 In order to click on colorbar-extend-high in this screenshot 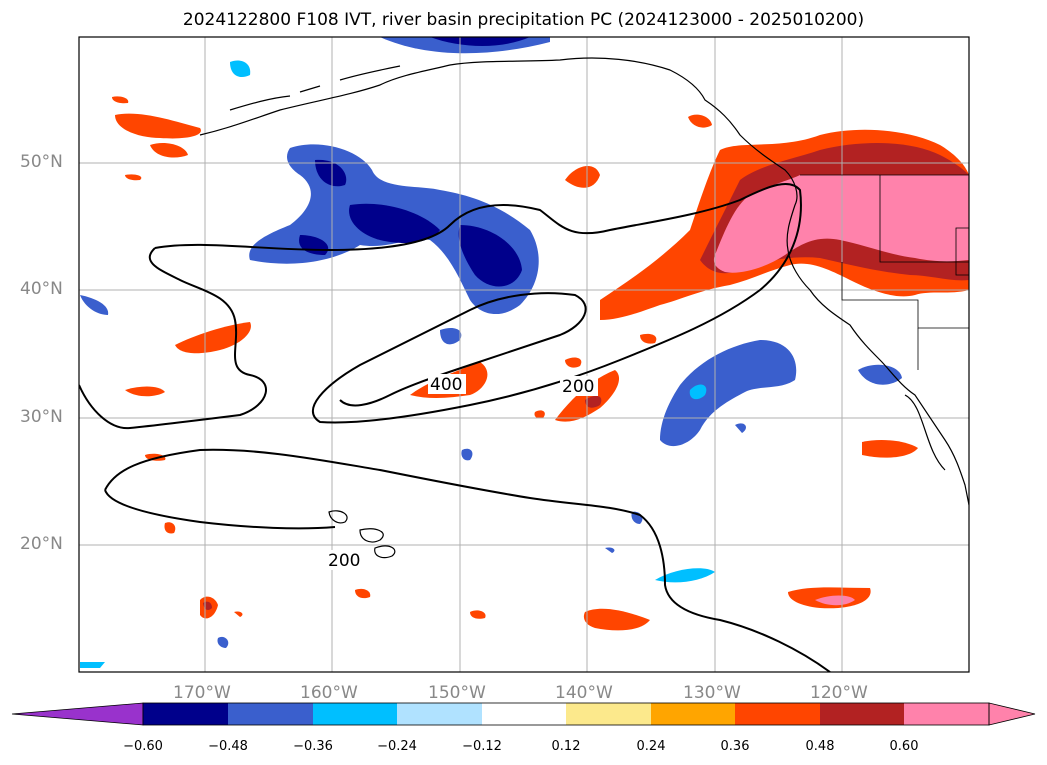, I will do `click(1012, 714)`.